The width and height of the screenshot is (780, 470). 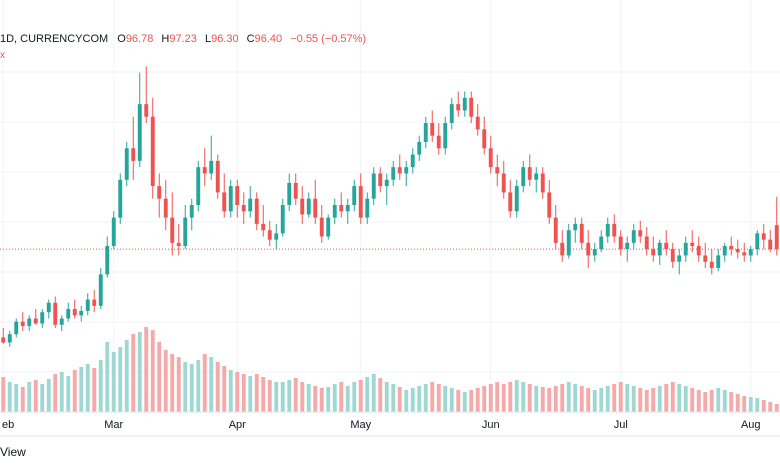 What do you see at coordinates (121, 39) in the screenshot?
I see `open-label: O` at bounding box center [121, 39].